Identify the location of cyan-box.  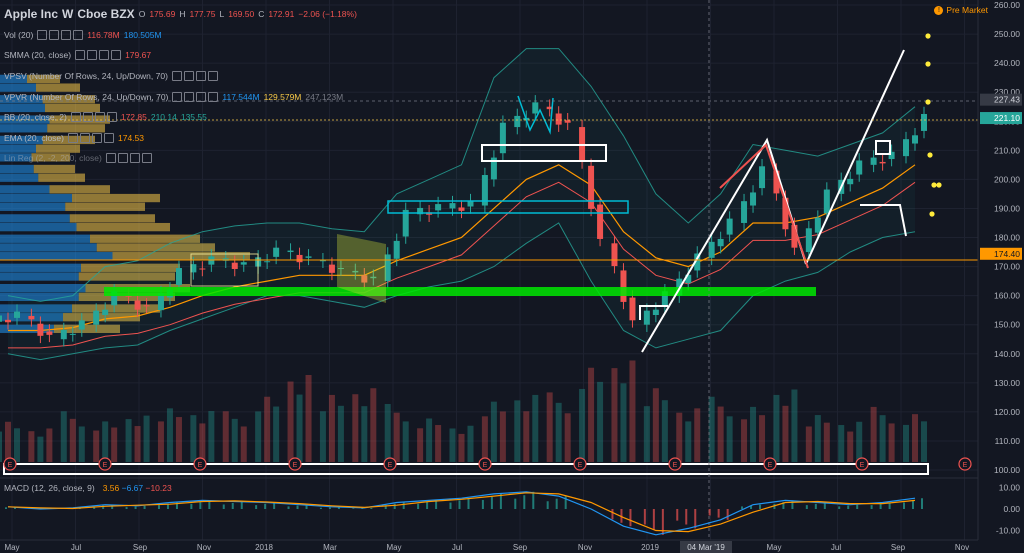
(508, 207).